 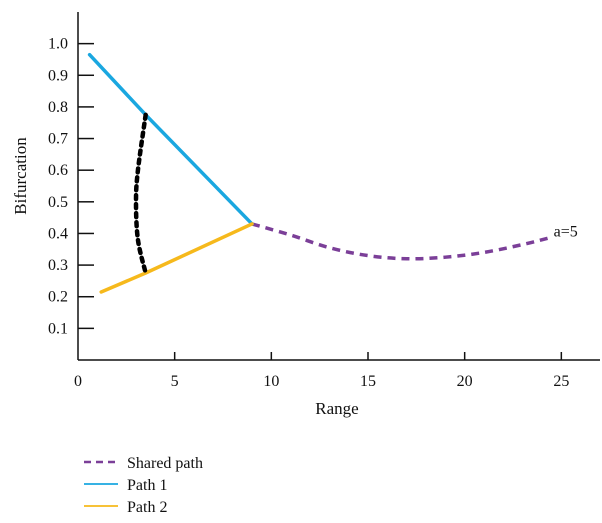 What do you see at coordinates (20, 176) in the screenshot?
I see `y-axis-title: Bifurcation` at bounding box center [20, 176].